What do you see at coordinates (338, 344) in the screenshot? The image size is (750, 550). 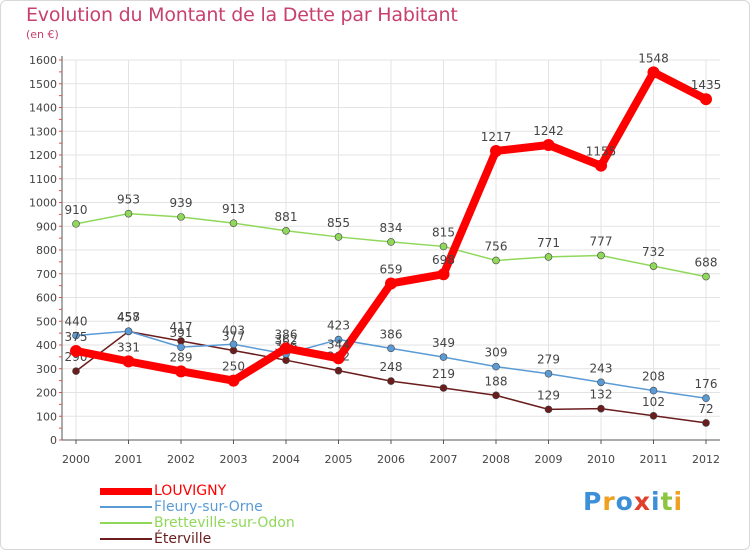 I see `data-label: 344` at bounding box center [338, 344].